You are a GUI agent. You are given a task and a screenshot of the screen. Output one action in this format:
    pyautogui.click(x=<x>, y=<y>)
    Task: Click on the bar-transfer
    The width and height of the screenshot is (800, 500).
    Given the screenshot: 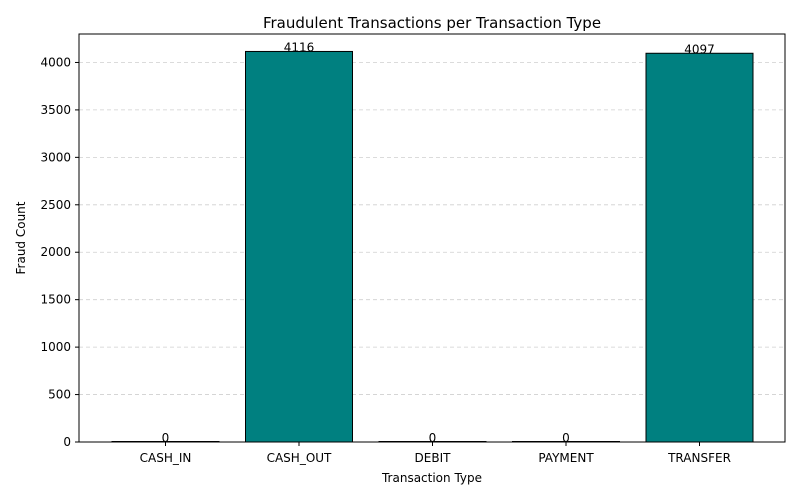 What is the action you would take?
    pyautogui.click(x=699, y=247)
    